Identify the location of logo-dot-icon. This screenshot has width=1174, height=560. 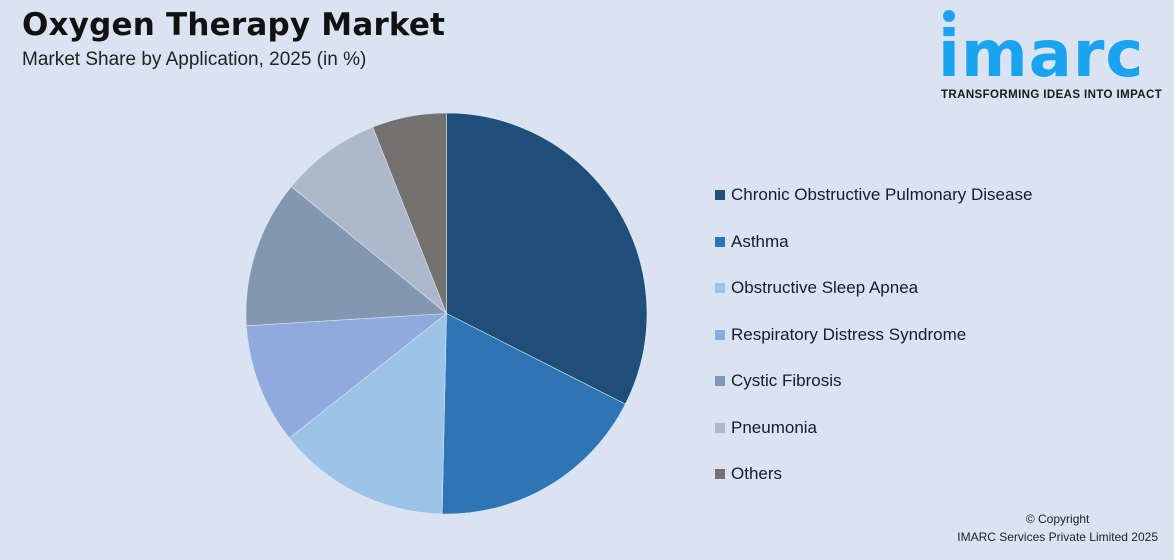
(949, 16).